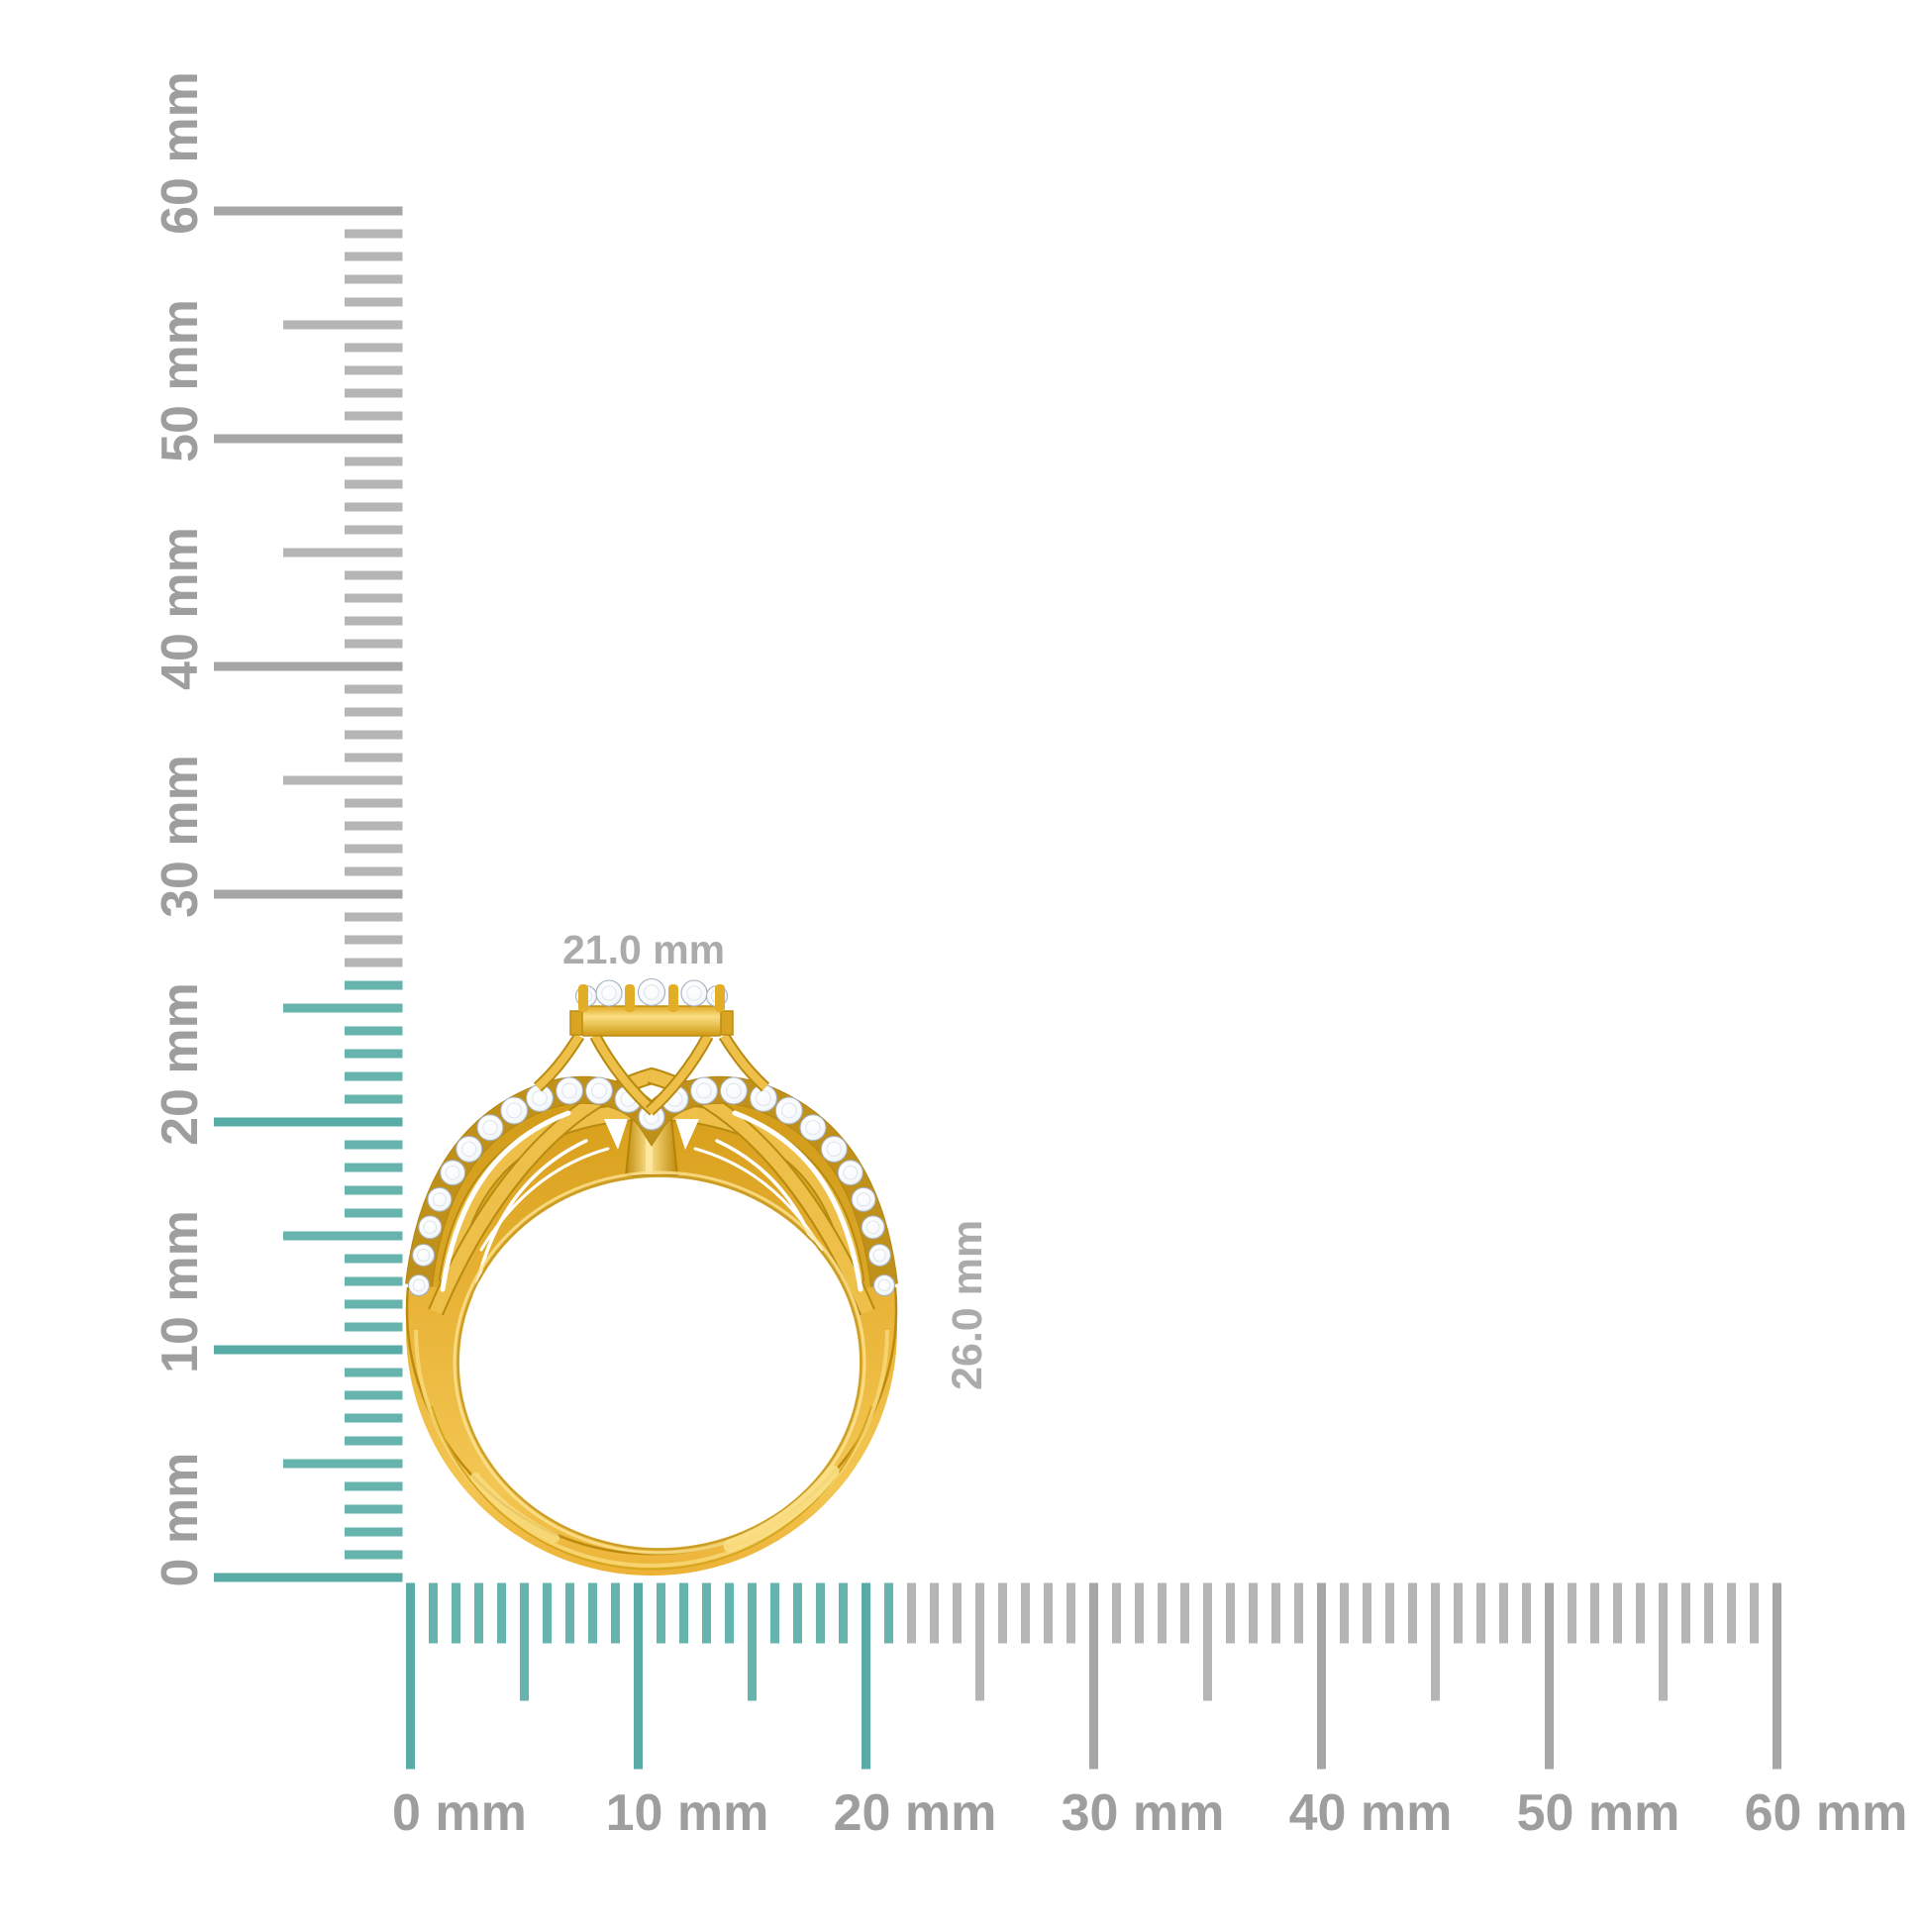 Image resolution: width=1927 pixels, height=1932 pixels. What do you see at coordinates (643, 949) in the screenshot?
I see `svg-text: 21.0 mm` at bounding box center [643, 949].